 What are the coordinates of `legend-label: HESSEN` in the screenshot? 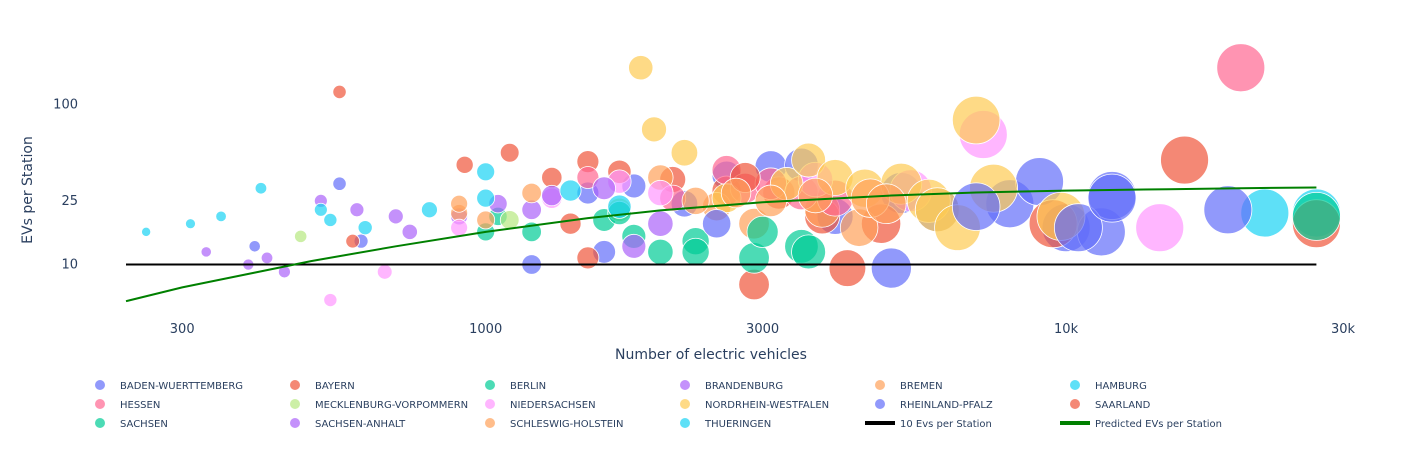 It's located at (140, 405).